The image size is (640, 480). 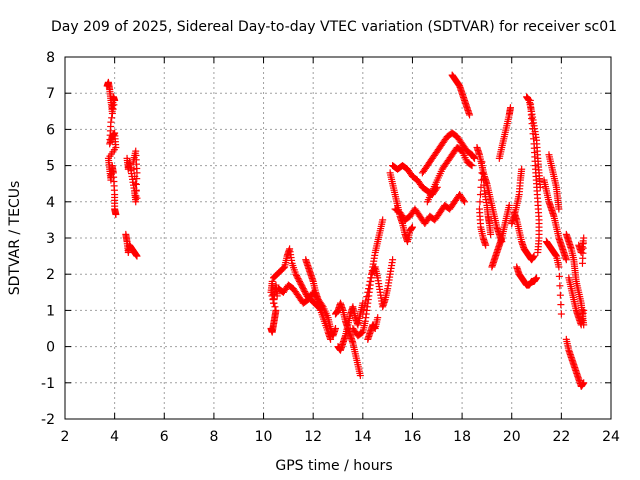 I want to click on x-tick-label: 22, so click(x=561, y=437).